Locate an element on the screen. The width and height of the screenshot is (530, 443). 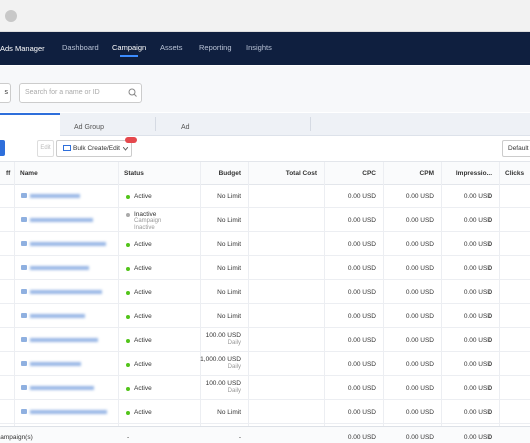
bulk-label: Bulk Create/Edit is located at coordinates (96, 148).